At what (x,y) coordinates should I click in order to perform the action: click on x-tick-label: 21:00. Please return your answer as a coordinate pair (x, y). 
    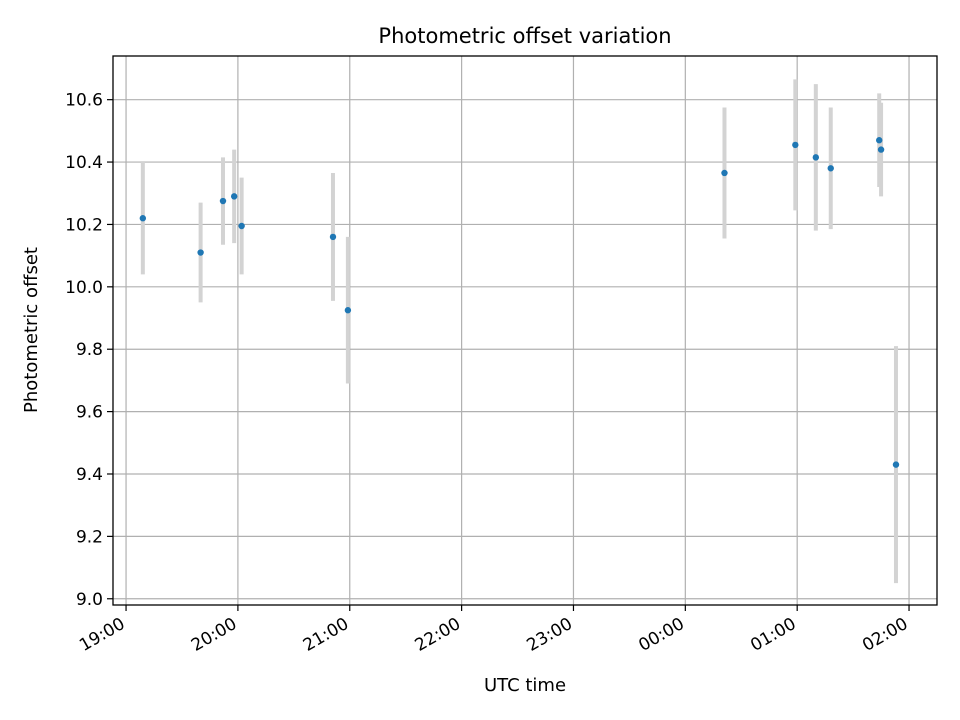
    Looking at the image, I should click on (326, 635).